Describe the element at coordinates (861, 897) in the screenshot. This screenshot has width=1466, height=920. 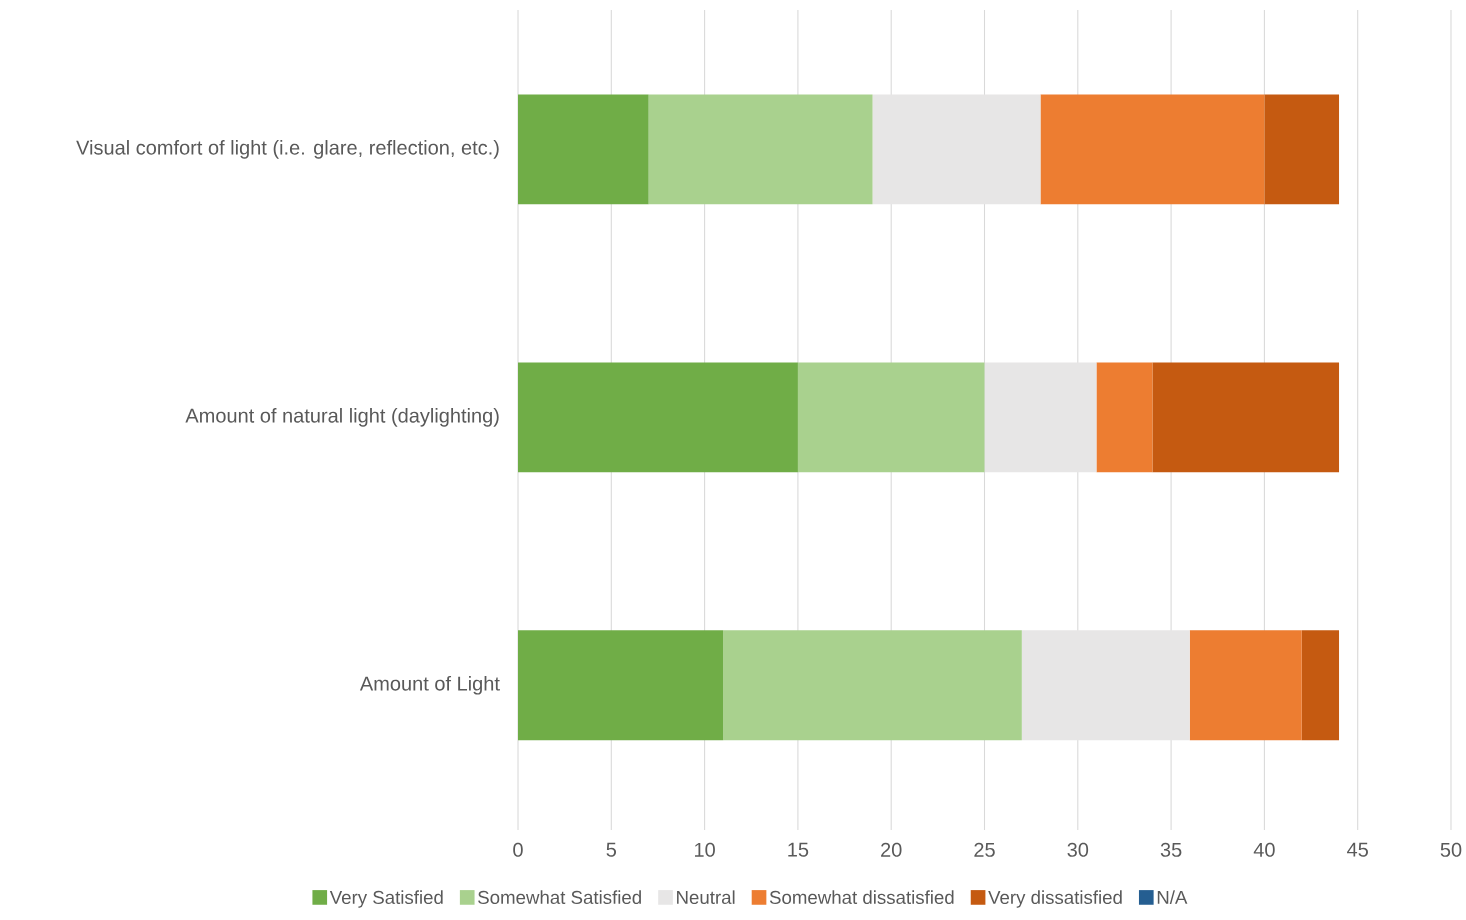
I see `legend-label: Somewhat dissatisfied` at that location.